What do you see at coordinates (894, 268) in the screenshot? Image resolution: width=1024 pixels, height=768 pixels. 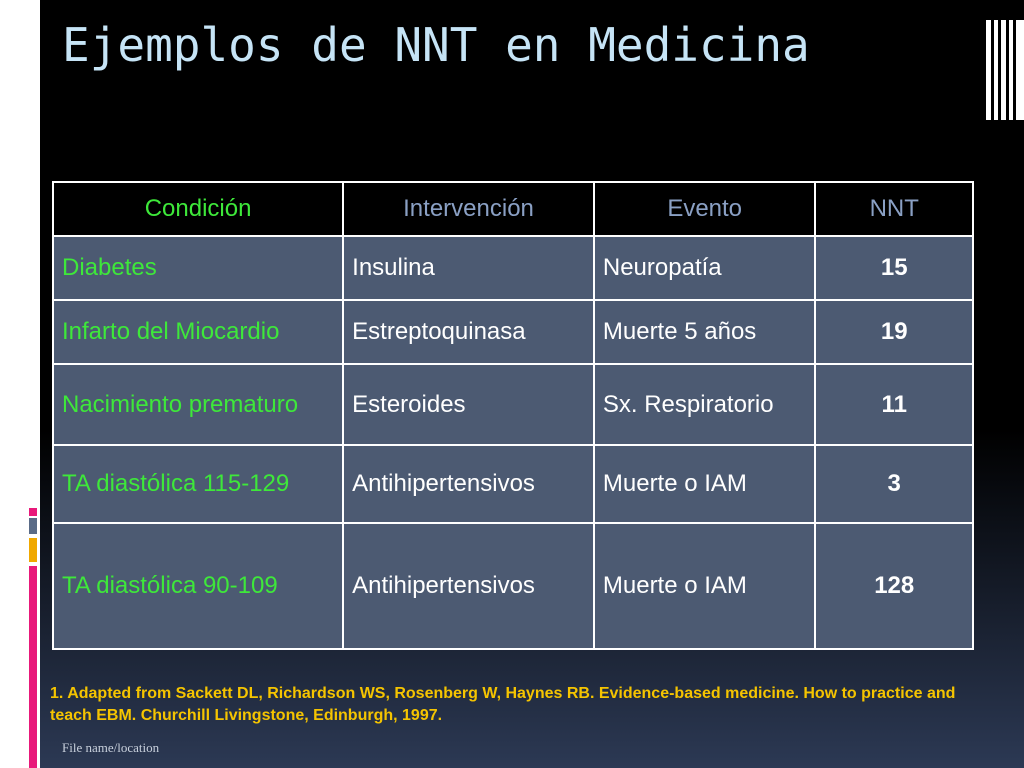 I see `cell-nnt: 15` at bounding box center [894, 268].